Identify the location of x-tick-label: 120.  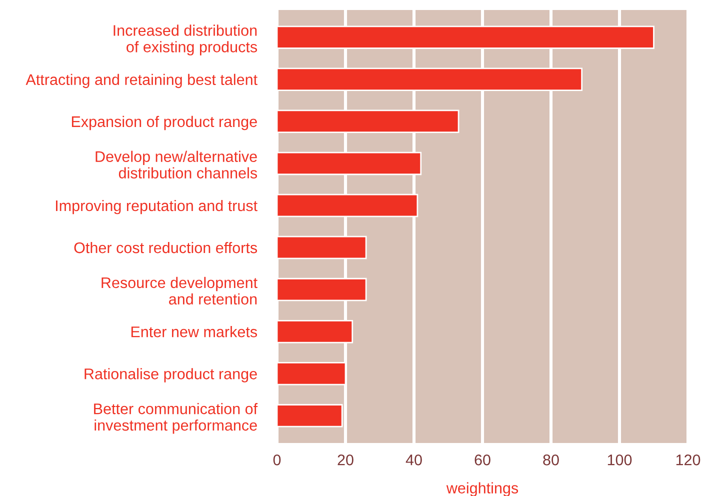
(688, 460).